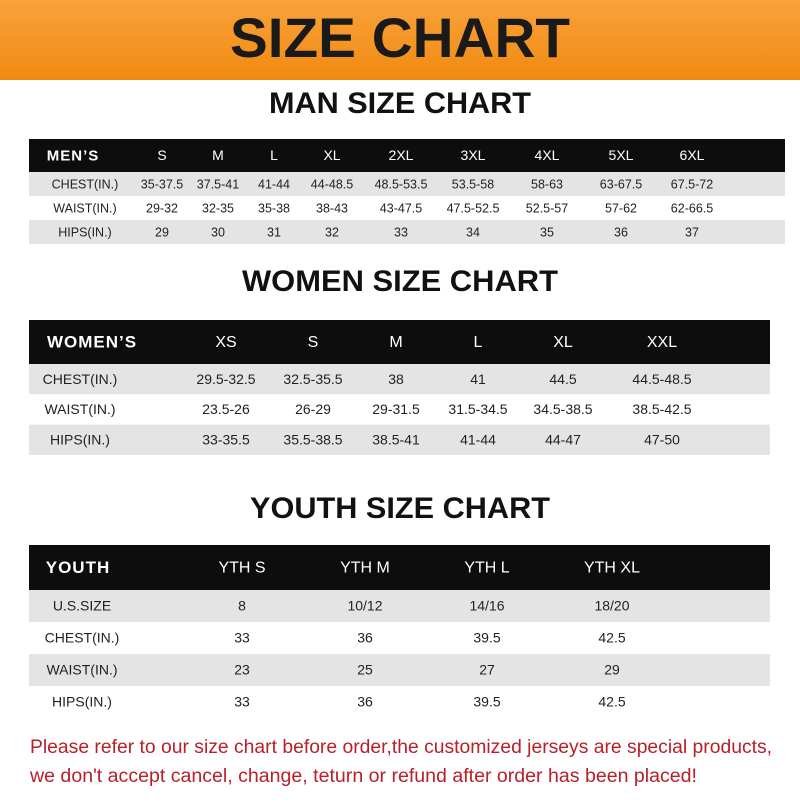 The width and height of the screenshot is (800, 805). I want to click on table-cell: 14/16, so click(486, 606).